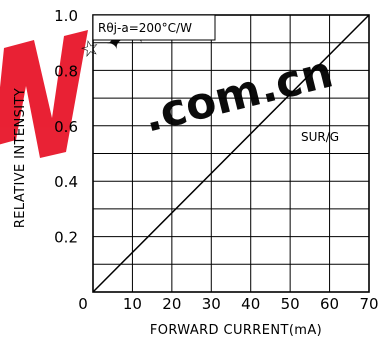 This screenshot has height=342, width=383. Describe the element at coordinates (44, 94) in the screenshot. I see `watermark-n-shape` at that location.